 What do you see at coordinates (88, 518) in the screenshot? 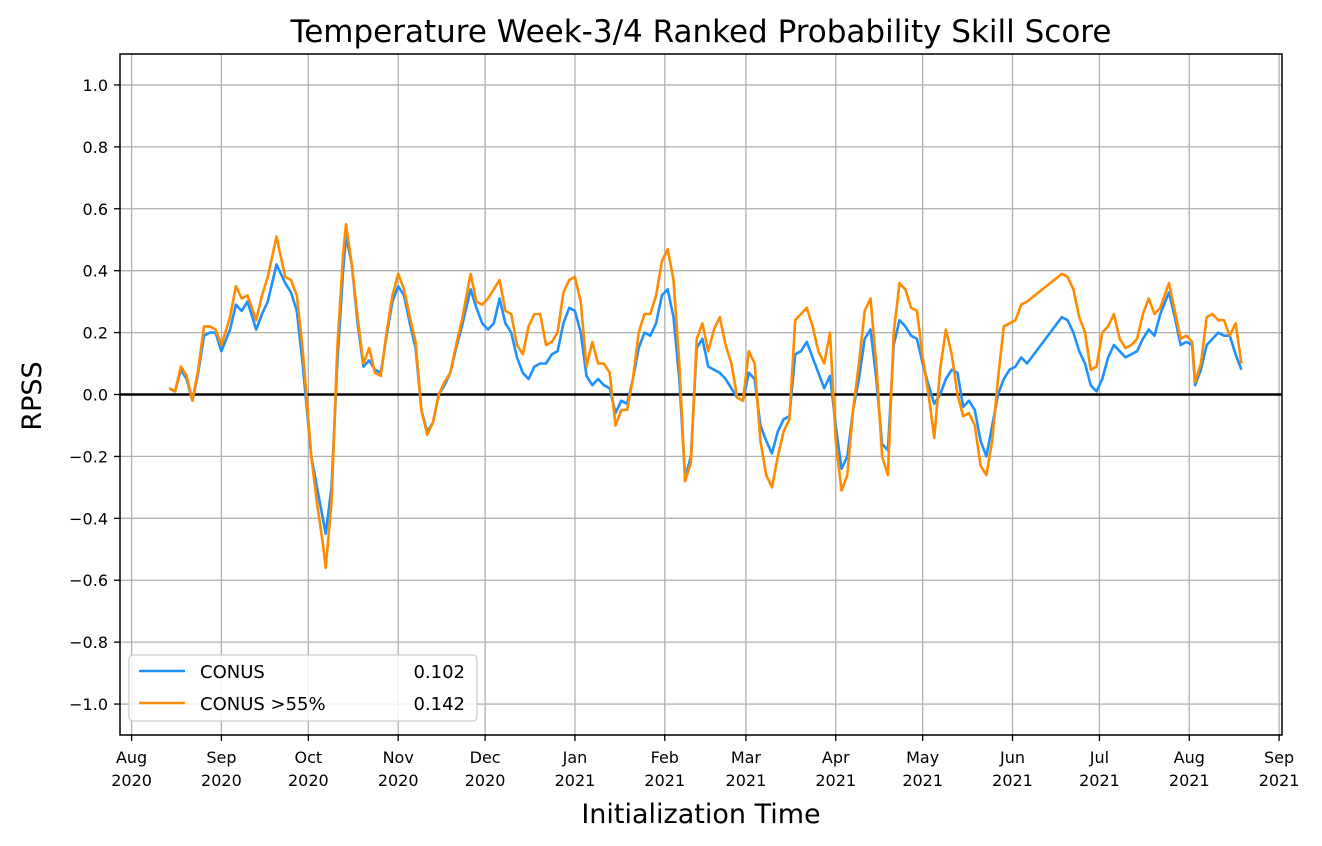
I see `y-tick-label: −0.4` at bounding box center [88, 518].